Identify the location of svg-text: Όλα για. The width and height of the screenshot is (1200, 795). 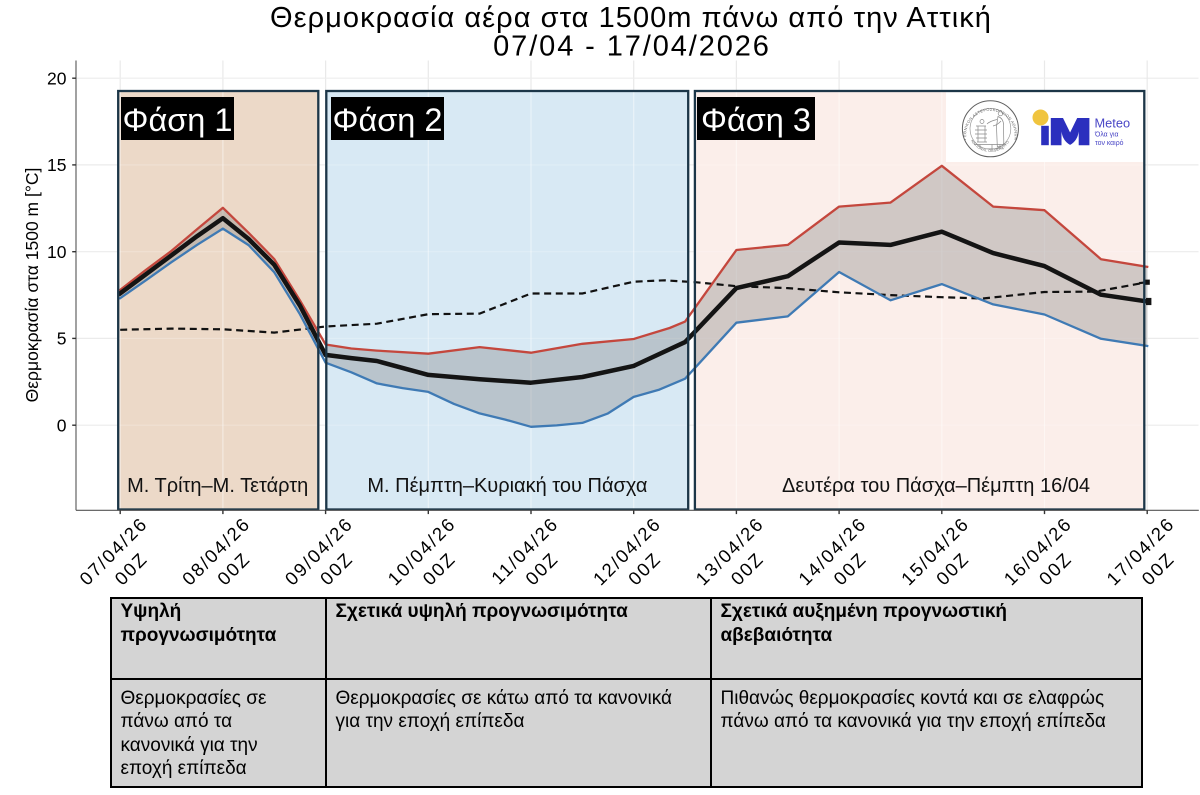
(1106, 135).